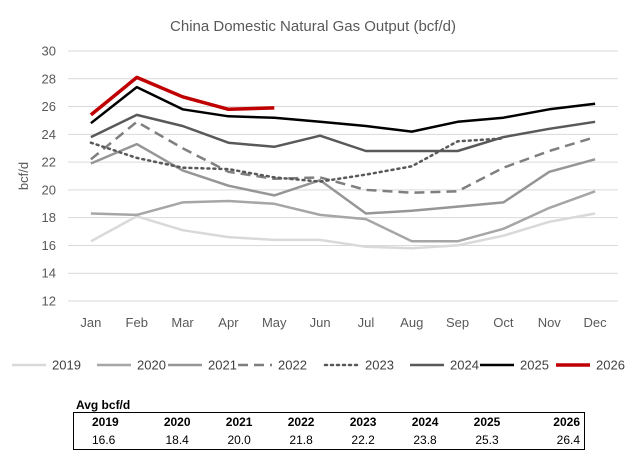  Describe the element at coordinates (343, 109) in the screenshot. I see `series-line-2025` at that location.